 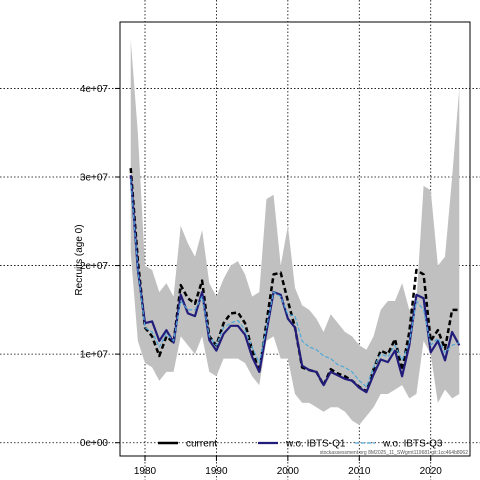 What do you see at coordinates (94, 89) in the screenshot?
I see `y-tick-label: 4e+07` at bounding box center [94, 89].